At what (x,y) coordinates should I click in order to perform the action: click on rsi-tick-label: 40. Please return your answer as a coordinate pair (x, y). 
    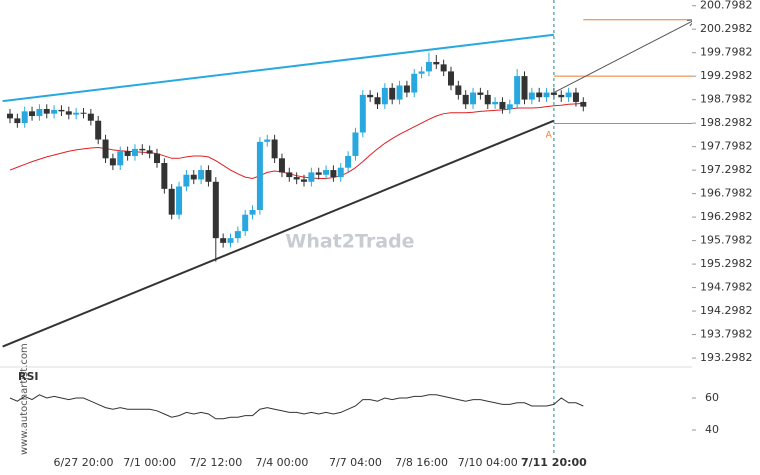
    Looking at the image, I should click on (712, 429).